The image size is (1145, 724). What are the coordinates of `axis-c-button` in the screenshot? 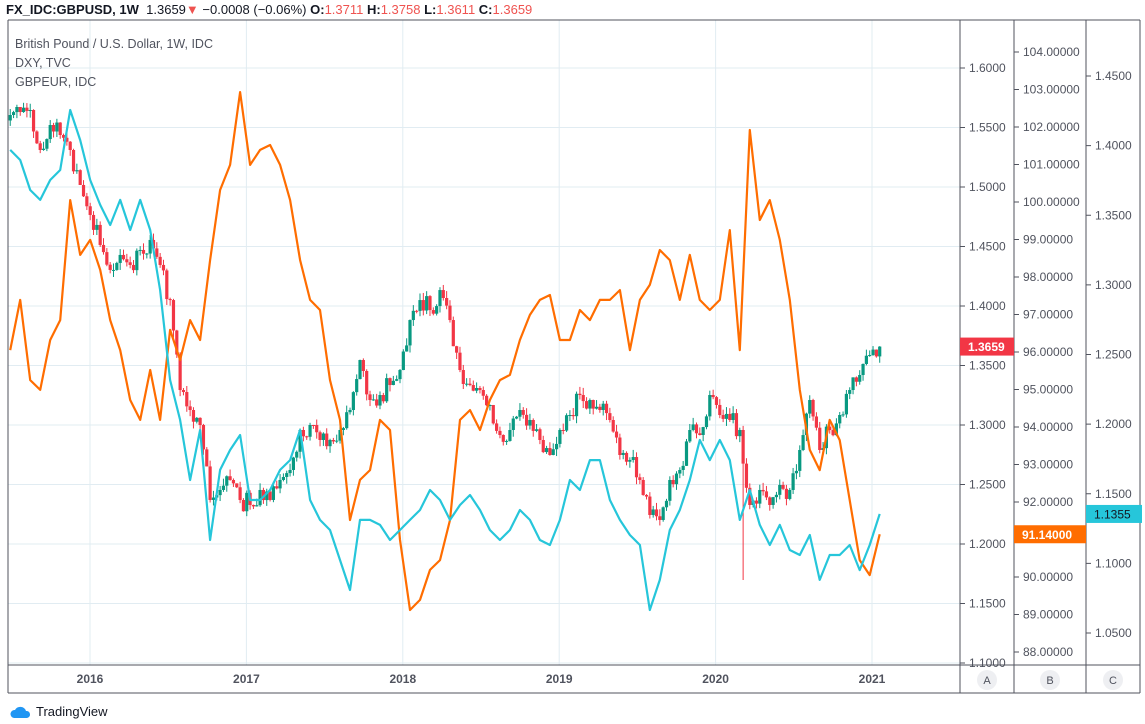 It's located at (1113, 680).